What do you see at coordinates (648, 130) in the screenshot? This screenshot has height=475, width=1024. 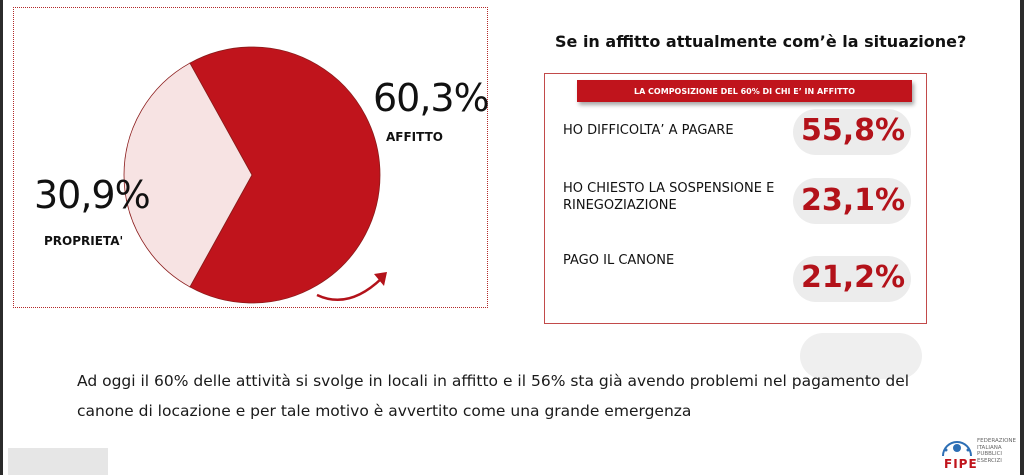 I see `row-label-difficulty: HO DIFFICOLTA’ A PAGARE` at bounding box center [648, 130].